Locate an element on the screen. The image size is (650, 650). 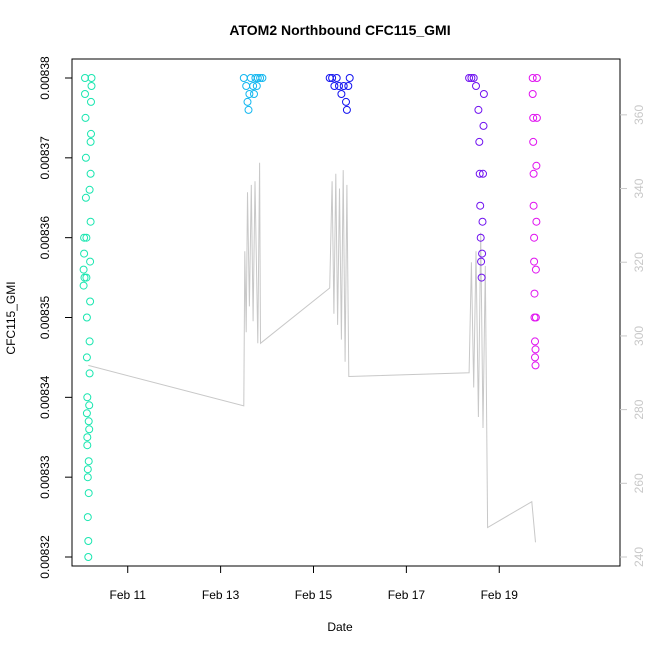
y2-tick-label: 240 is located at coordinates (639, 557).